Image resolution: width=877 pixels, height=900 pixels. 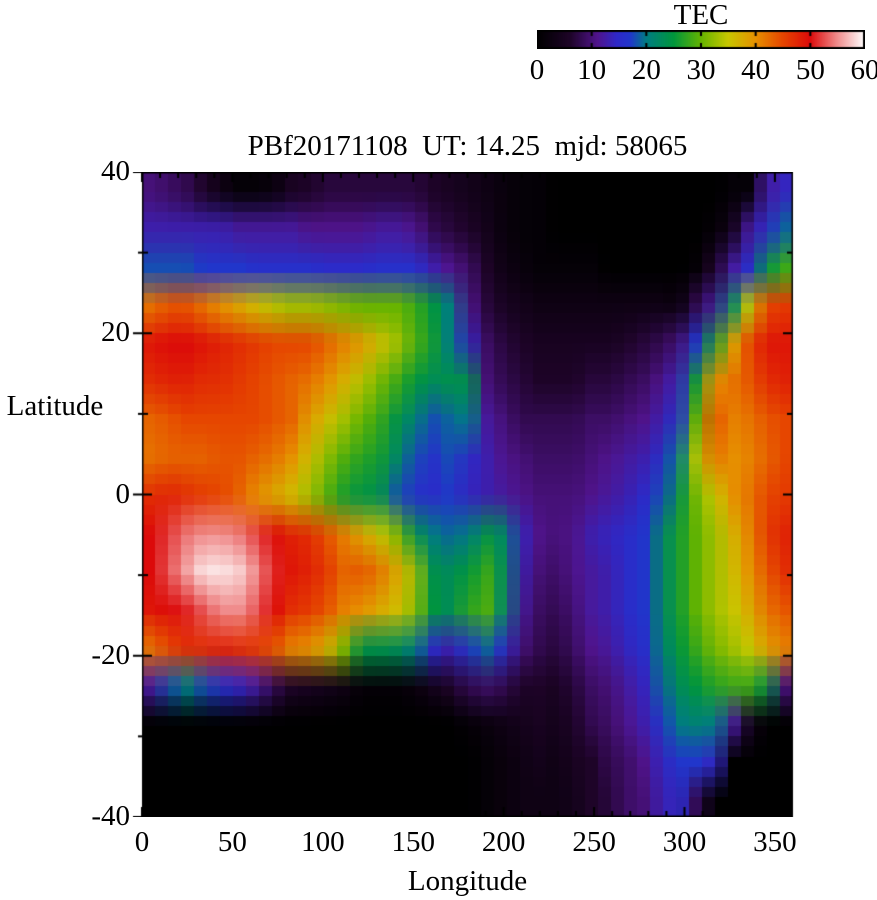 What do you see at coordinates (467, 146) in the screenshot?
I see `plot-title: PBf20171108 UT: 14.25 mjd: 58065` at bounding box center [467, 146].